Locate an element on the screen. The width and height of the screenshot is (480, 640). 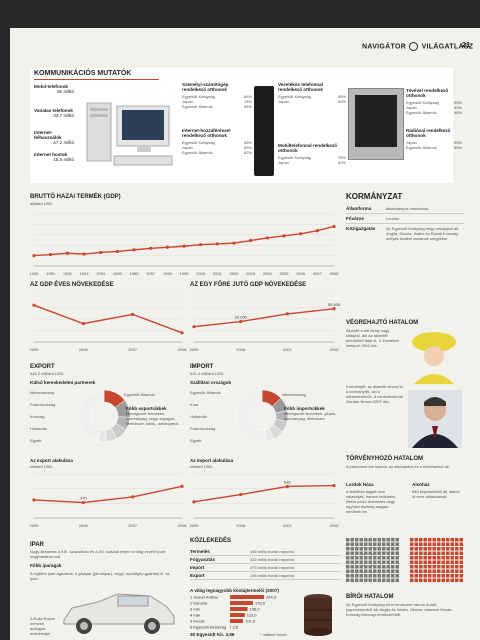
tick-label: 2007 is located at coordinates (133, 349).